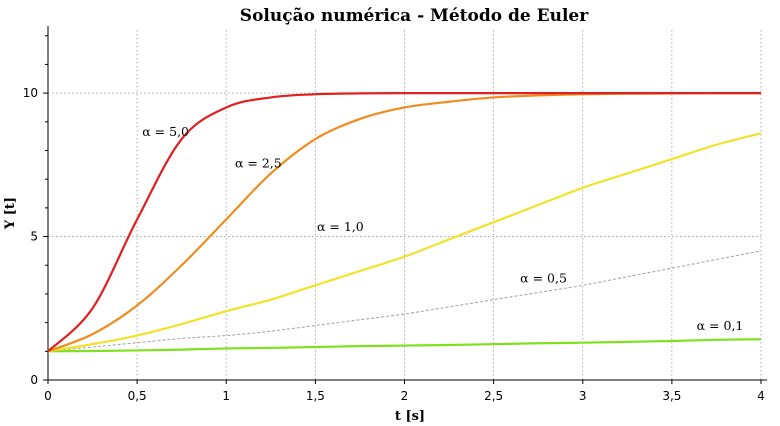 Image resolution: width=780 pixels, height=426 pixels. Describe the element at coordinates (414, 16) in the screenshot. I see `chart-title: Solução numérica - Método de Euler` at that location.